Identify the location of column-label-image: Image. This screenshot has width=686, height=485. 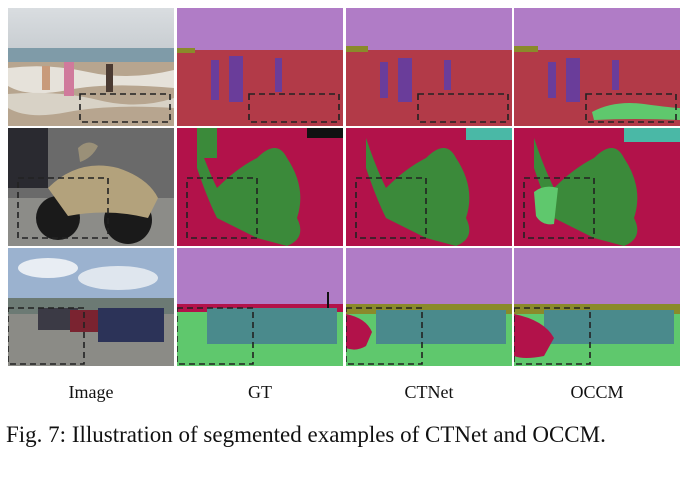
(91, 392).